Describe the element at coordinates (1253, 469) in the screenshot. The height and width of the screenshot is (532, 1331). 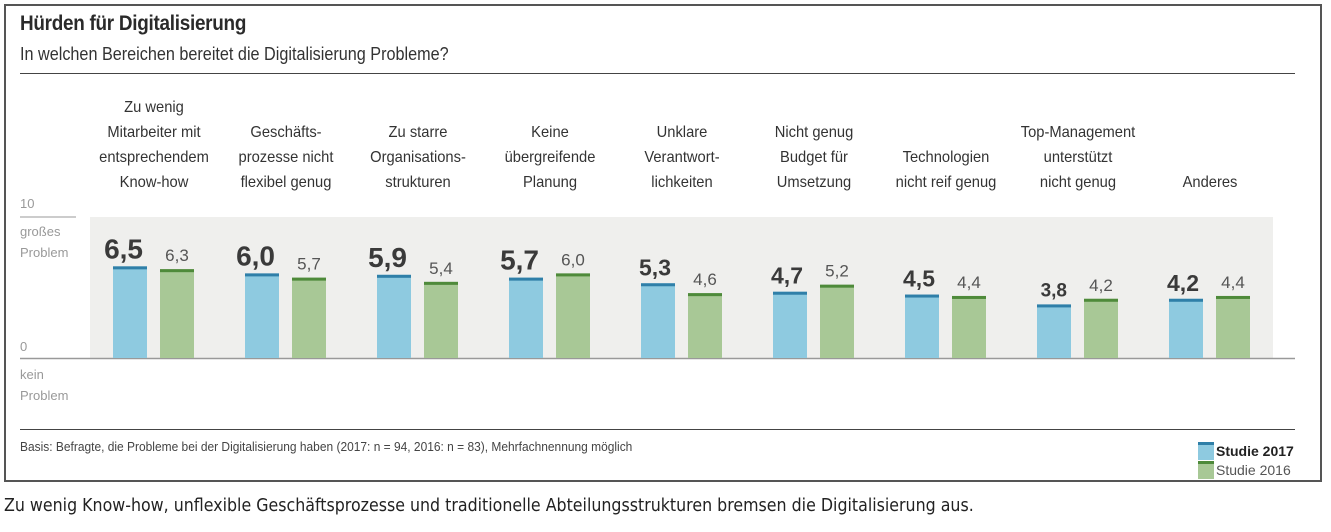
I see `legend-label-2016: Studie 2016` at that location.